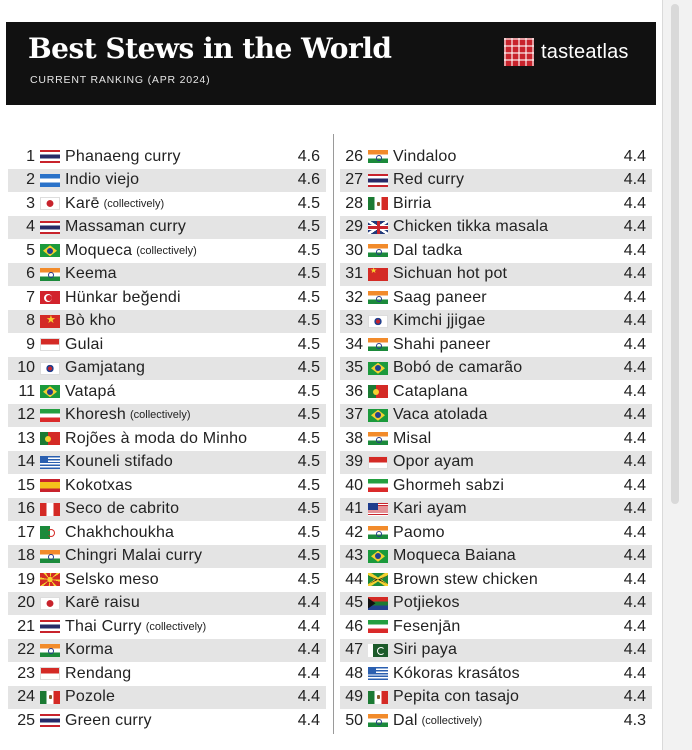 This screenshot has width=692, height=750. What do you see at coordinates (425, 156) in the screenshot?
I see `dish-name: Vindaloo` at bounding box center [425, 156].